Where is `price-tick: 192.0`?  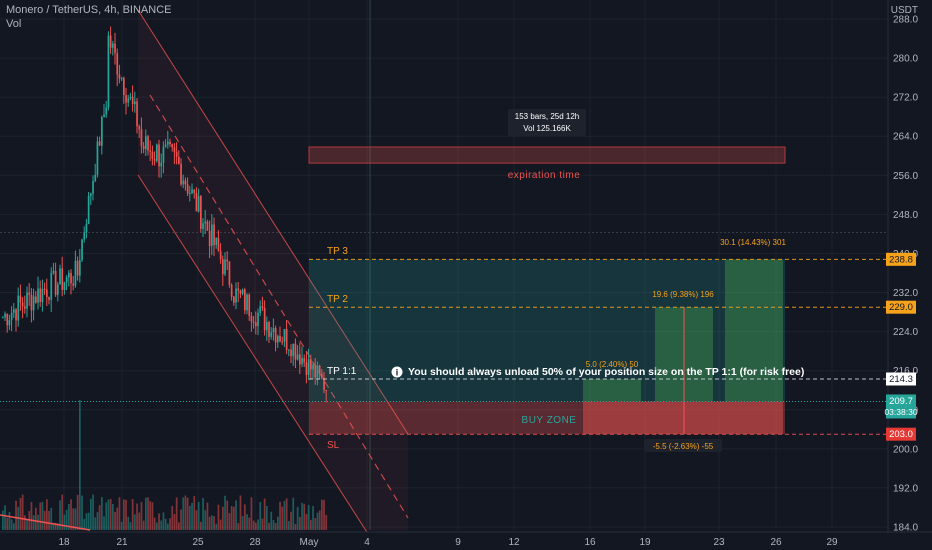
price-tick: 192.0 is located at coordinates (905, 488).